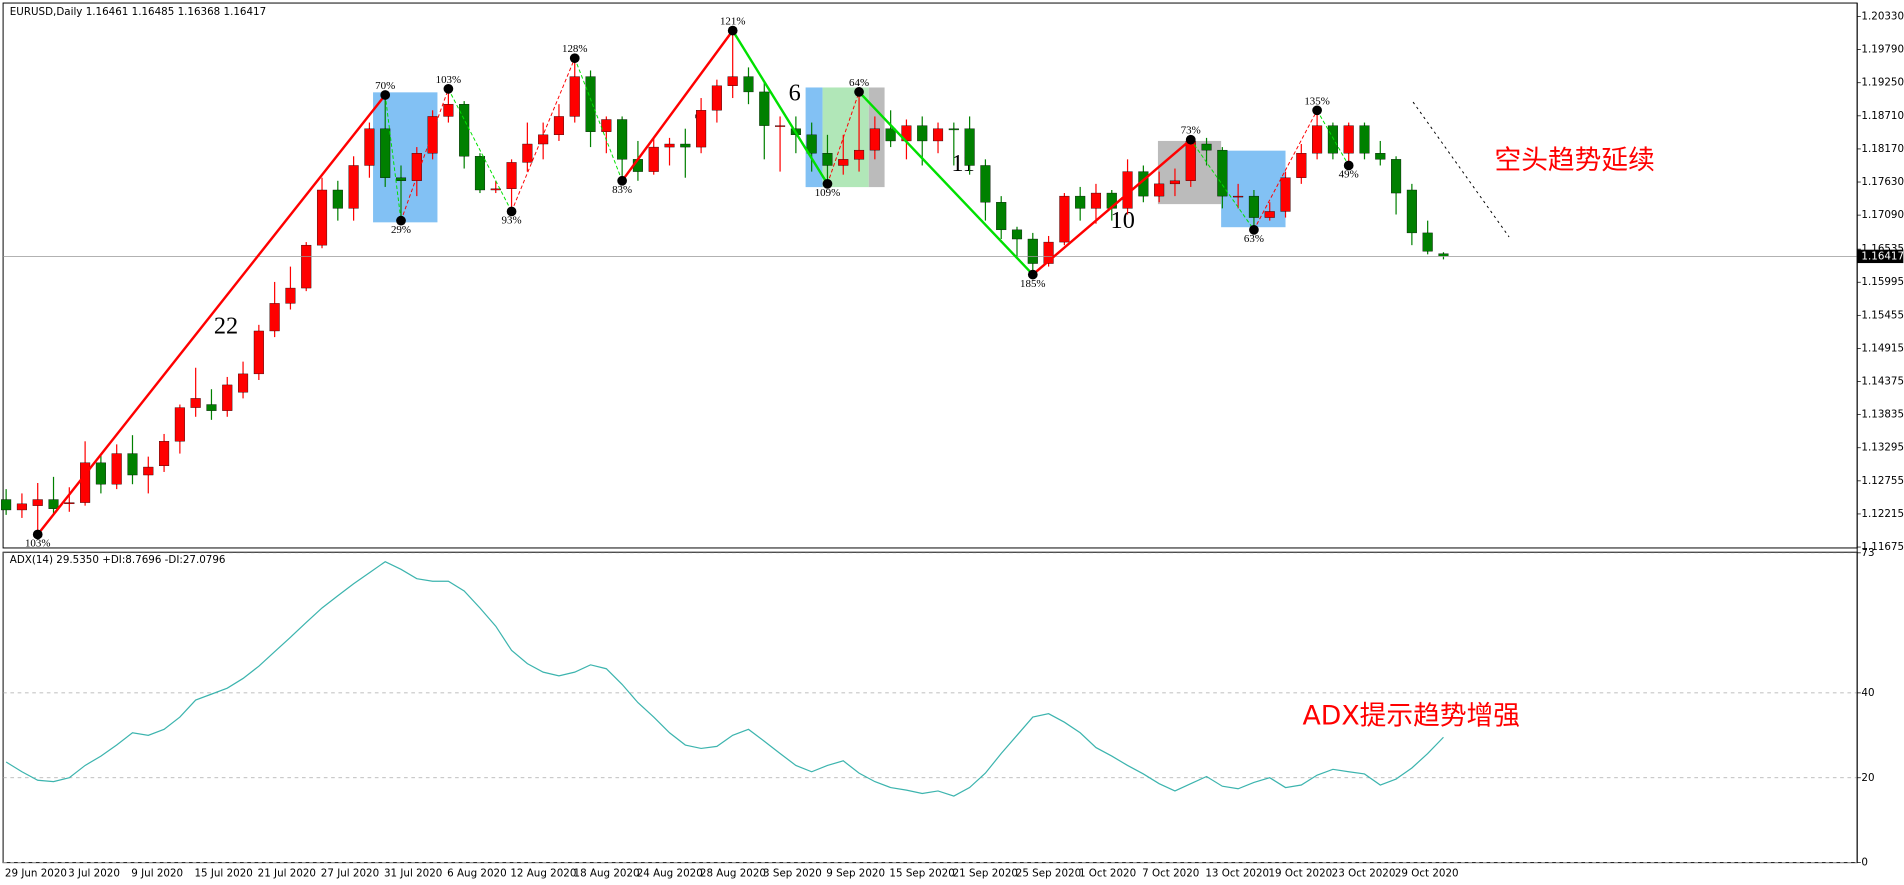 The height and width of the screenshot is (885, 1904). What do you see at coordinates (855, 874) in the screenshot?
I see `x-tick-label: 9 Sep 2020` at bounding box center [855, 874].